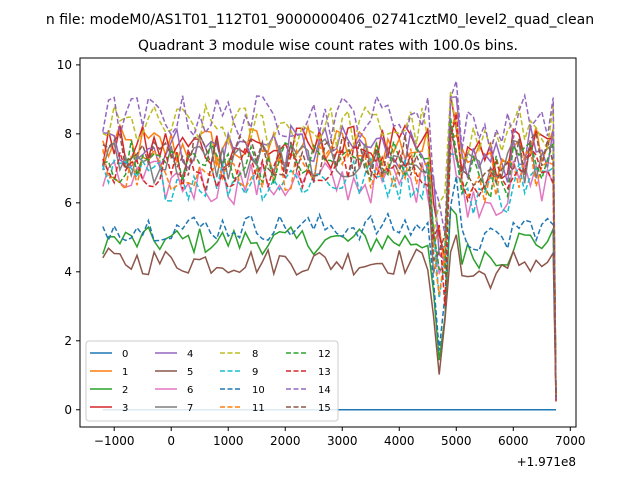 The height and width of the screenshot is (480, 640). Describe the element at coordinates (171, 441) in the screenshot. I see `x-tick-label: 0` at that location.